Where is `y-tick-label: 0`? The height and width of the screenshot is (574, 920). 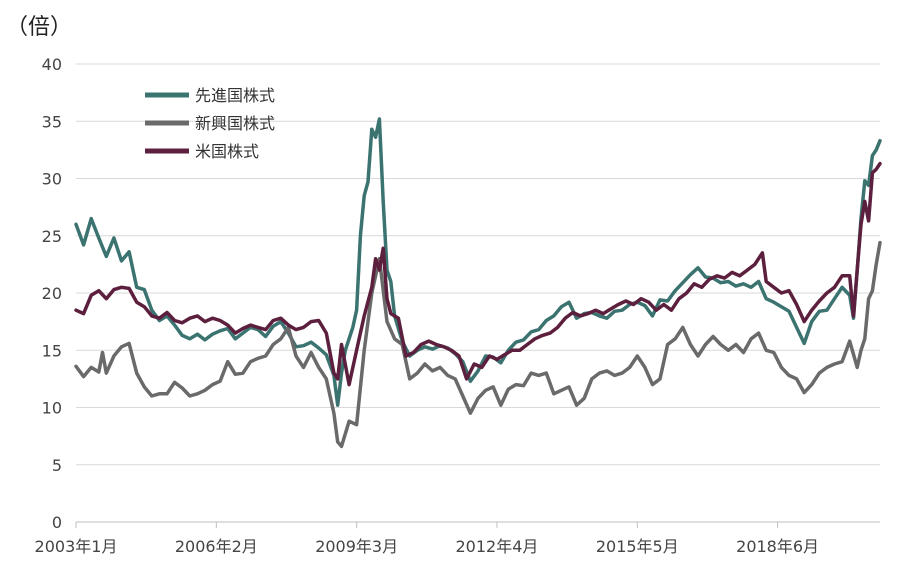 y-tick-label: 0 is located at coordinates (57, 522).